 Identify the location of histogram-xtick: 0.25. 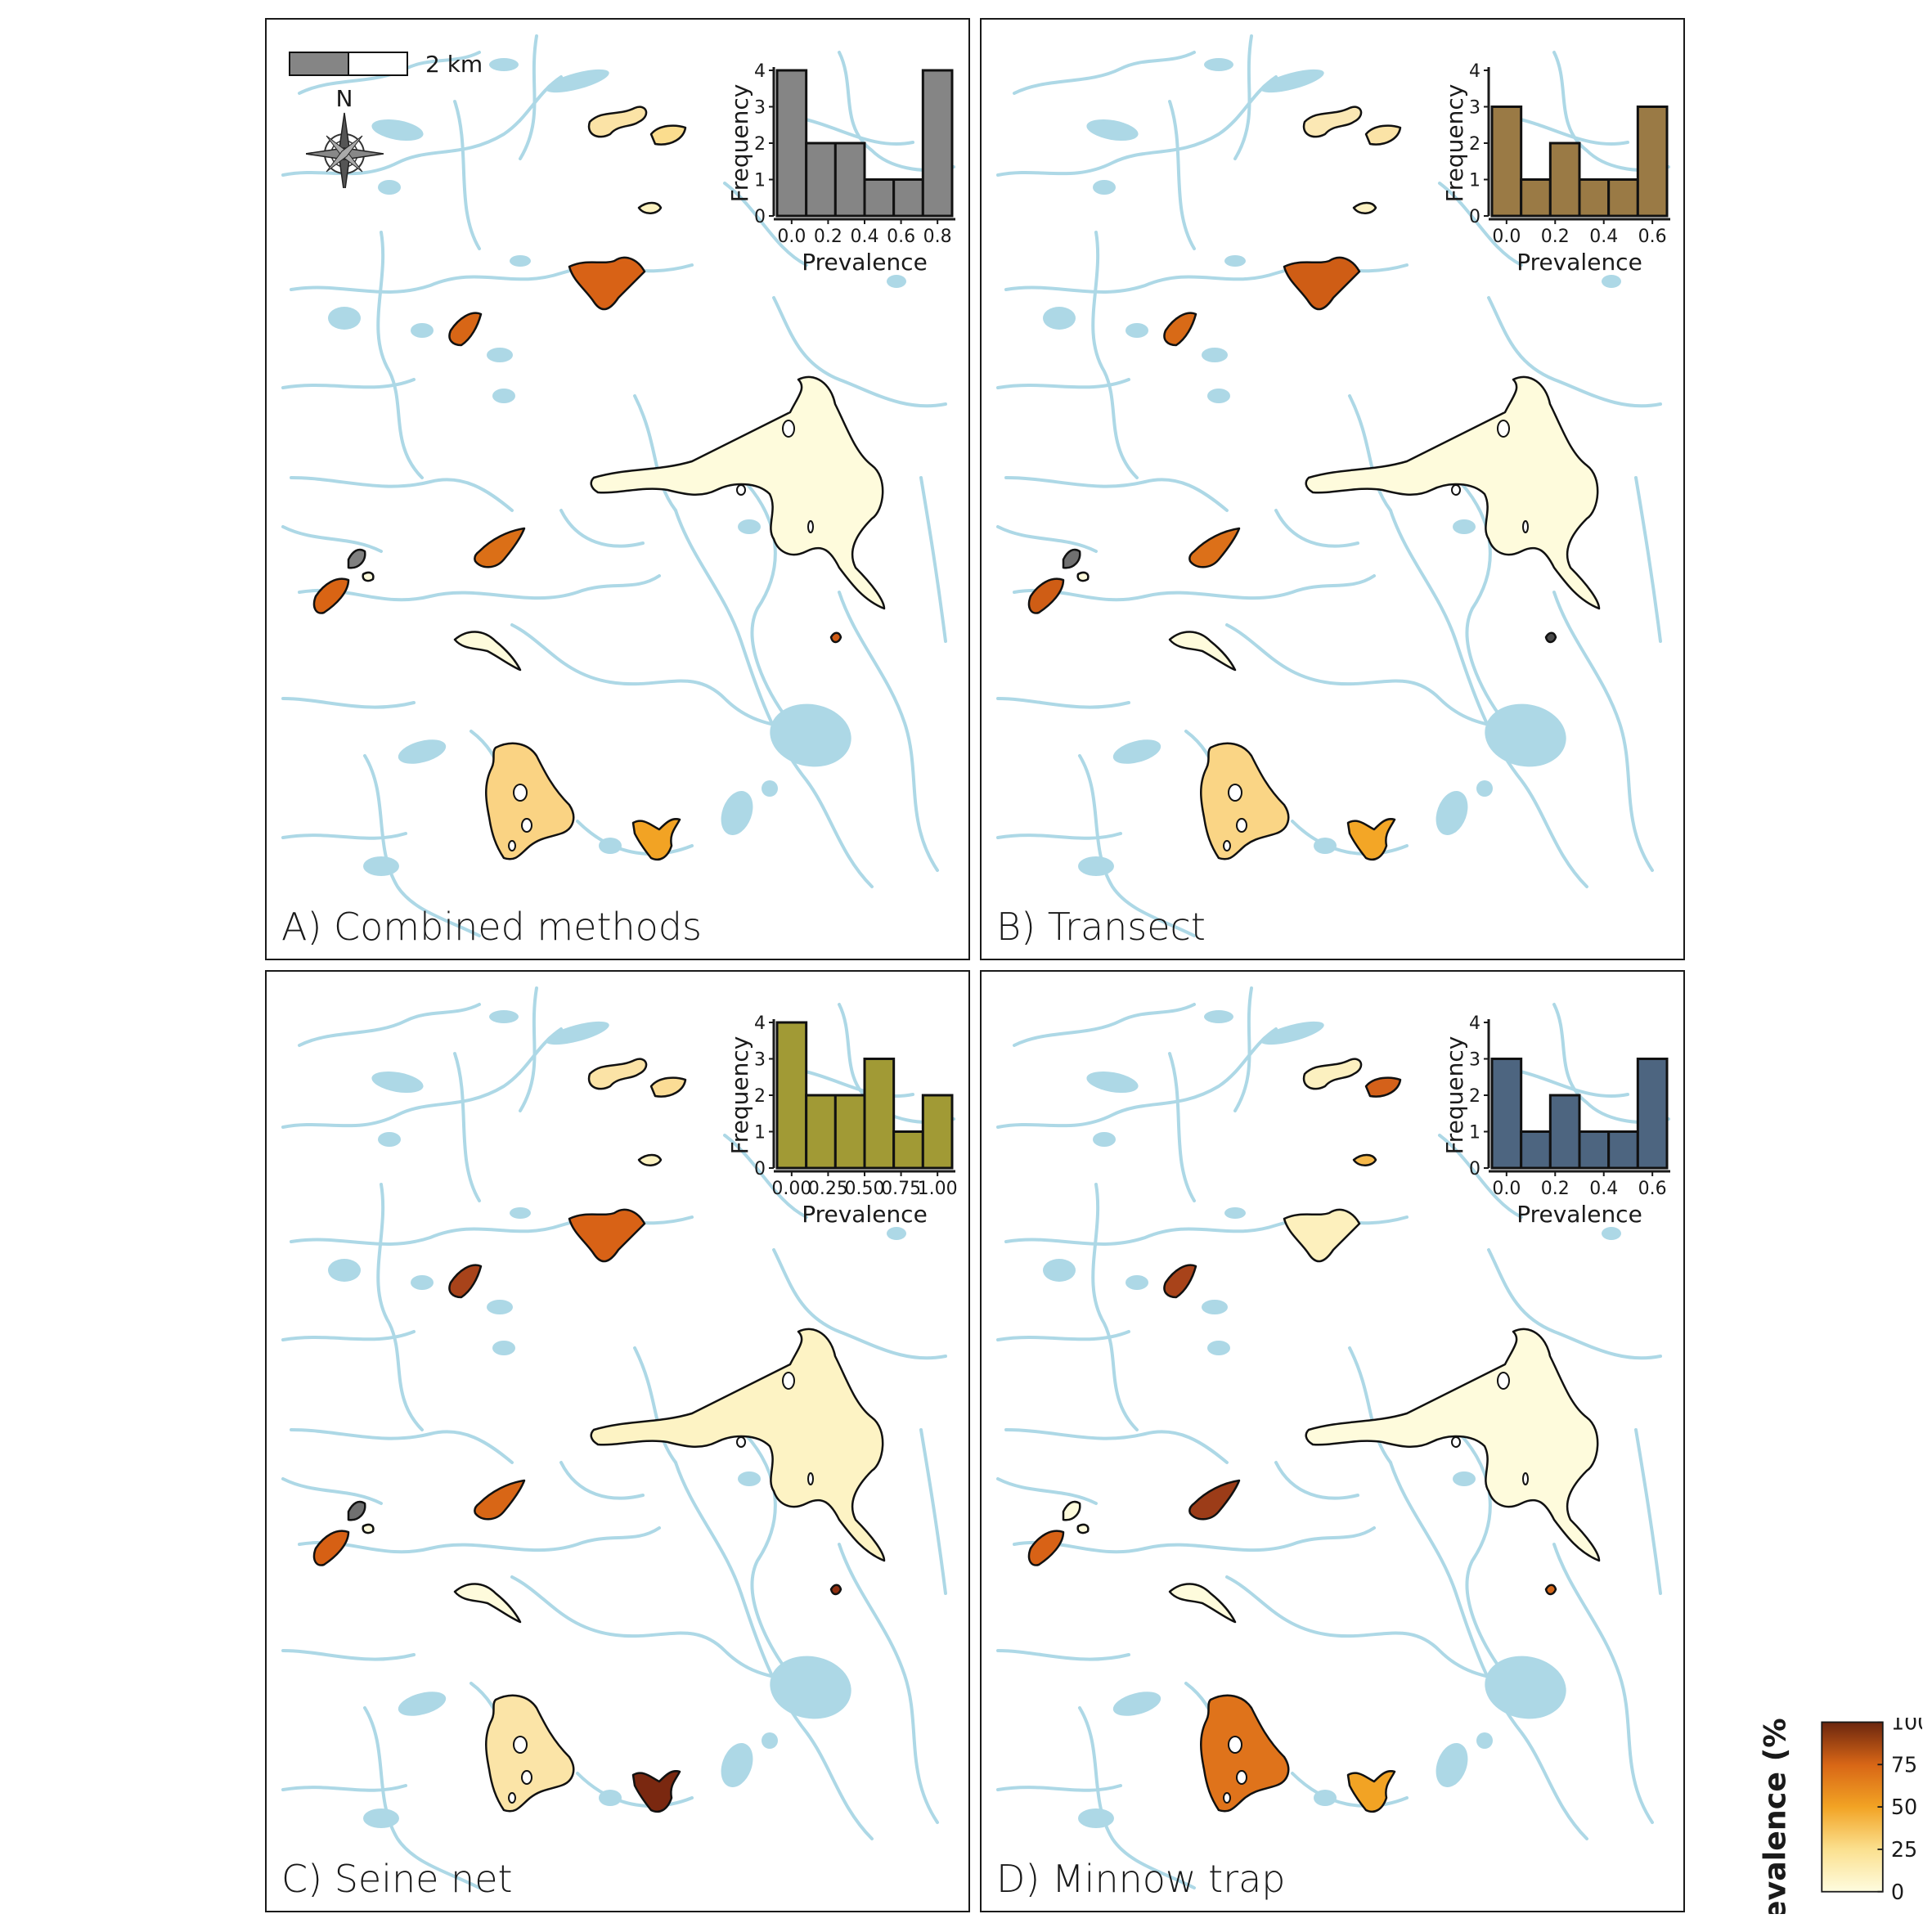
(828, 1189).